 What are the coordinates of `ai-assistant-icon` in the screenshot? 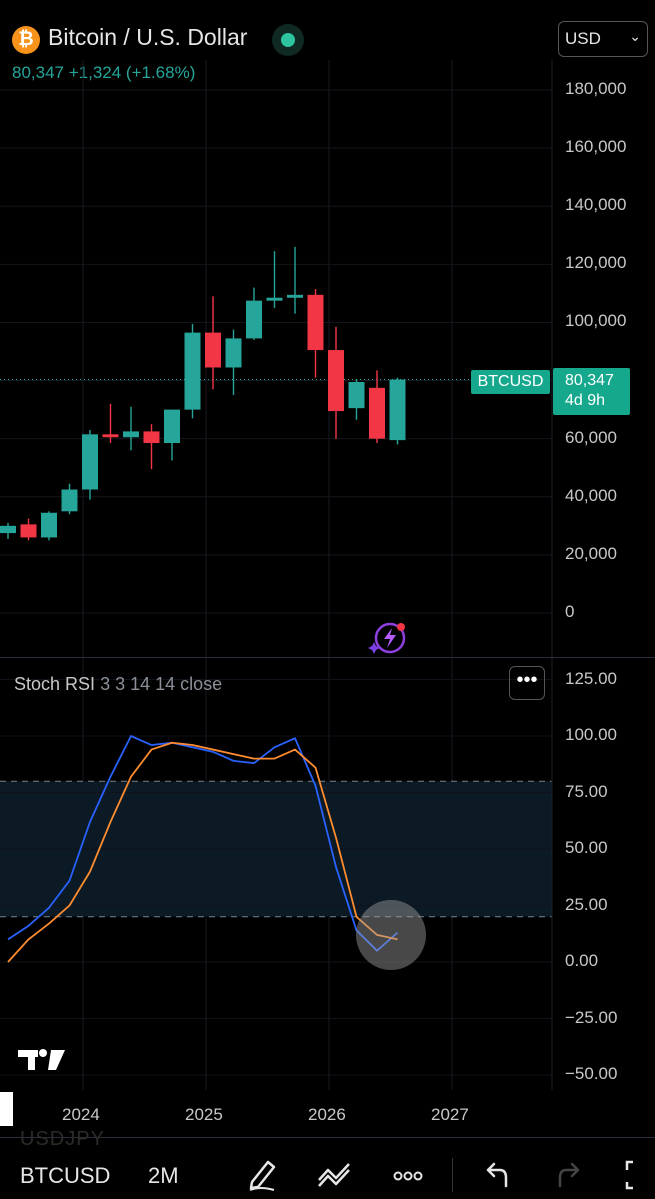 It's located at (388, 638).